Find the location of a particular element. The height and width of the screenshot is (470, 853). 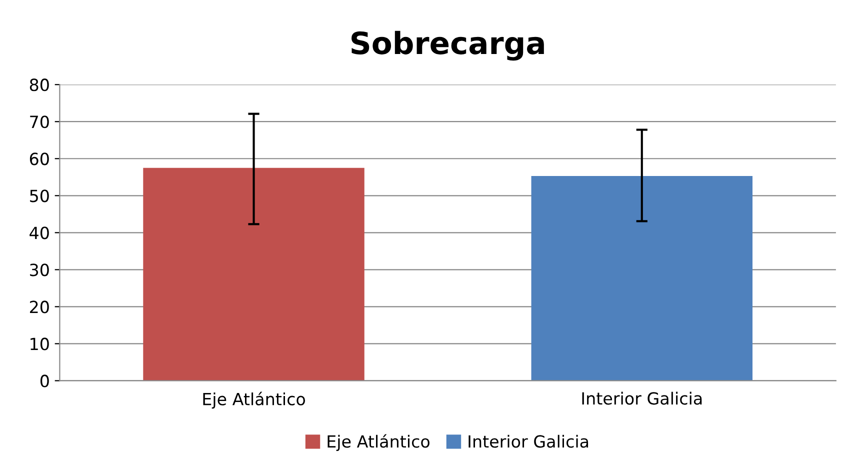

y-tick-label: 50 is located at coordinates (39, 196).